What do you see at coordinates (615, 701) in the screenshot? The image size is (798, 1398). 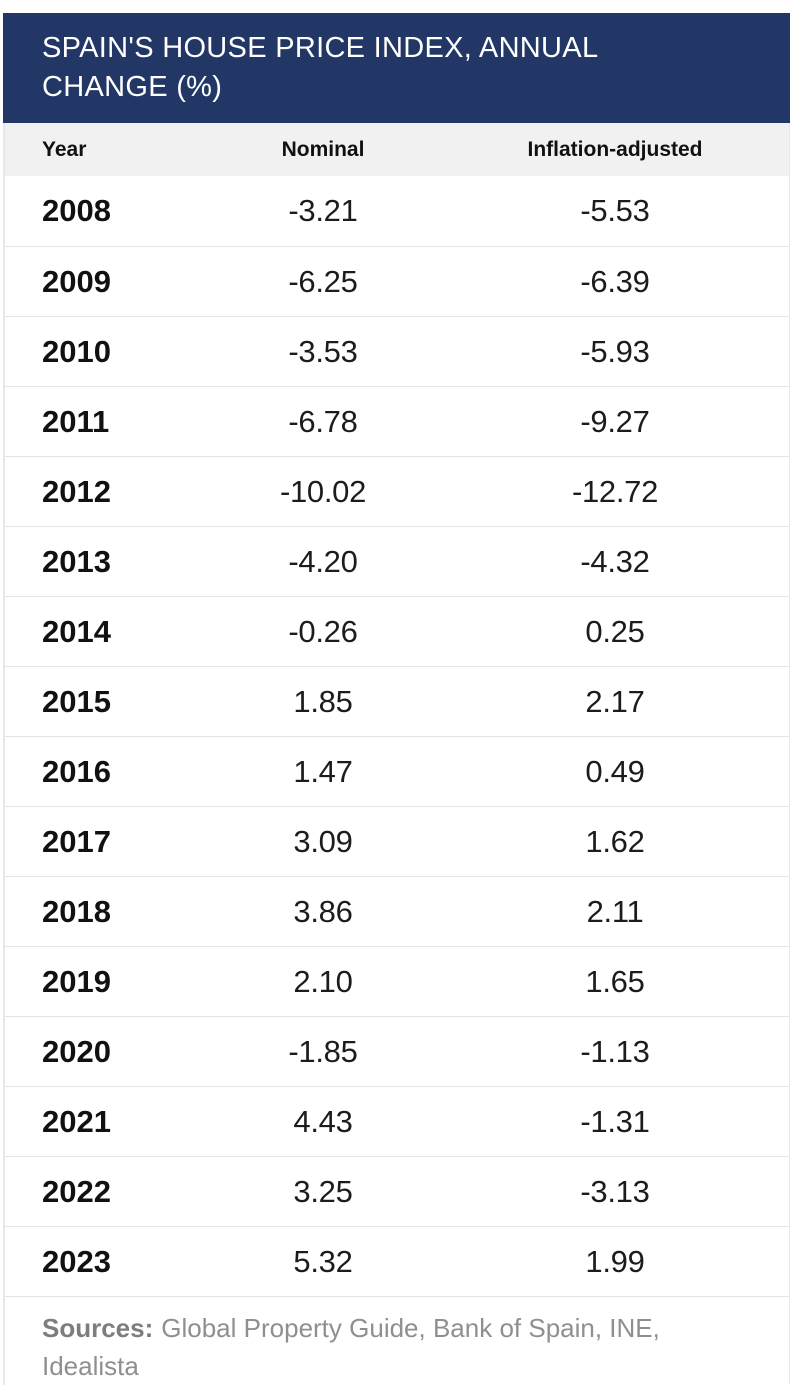 I see `inflation-adjusted-value-cell: 2.17` at bounding box center [615, 701].